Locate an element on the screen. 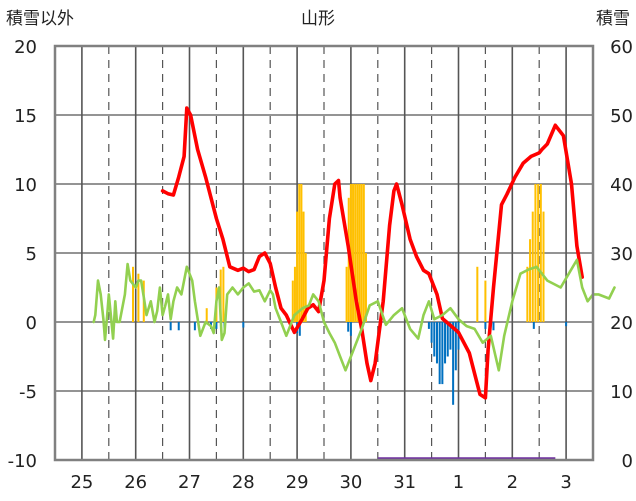 The width and height of the screenshot is (636, 501). x-tick-label: 26 is located at coordinates (135, 482).